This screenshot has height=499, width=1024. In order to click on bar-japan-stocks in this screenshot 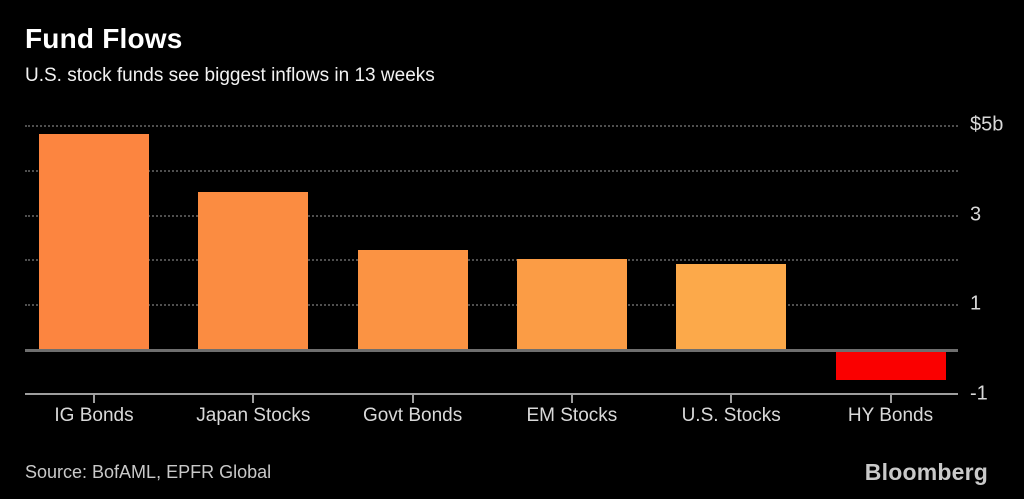, I will do `click(253, 270)`.